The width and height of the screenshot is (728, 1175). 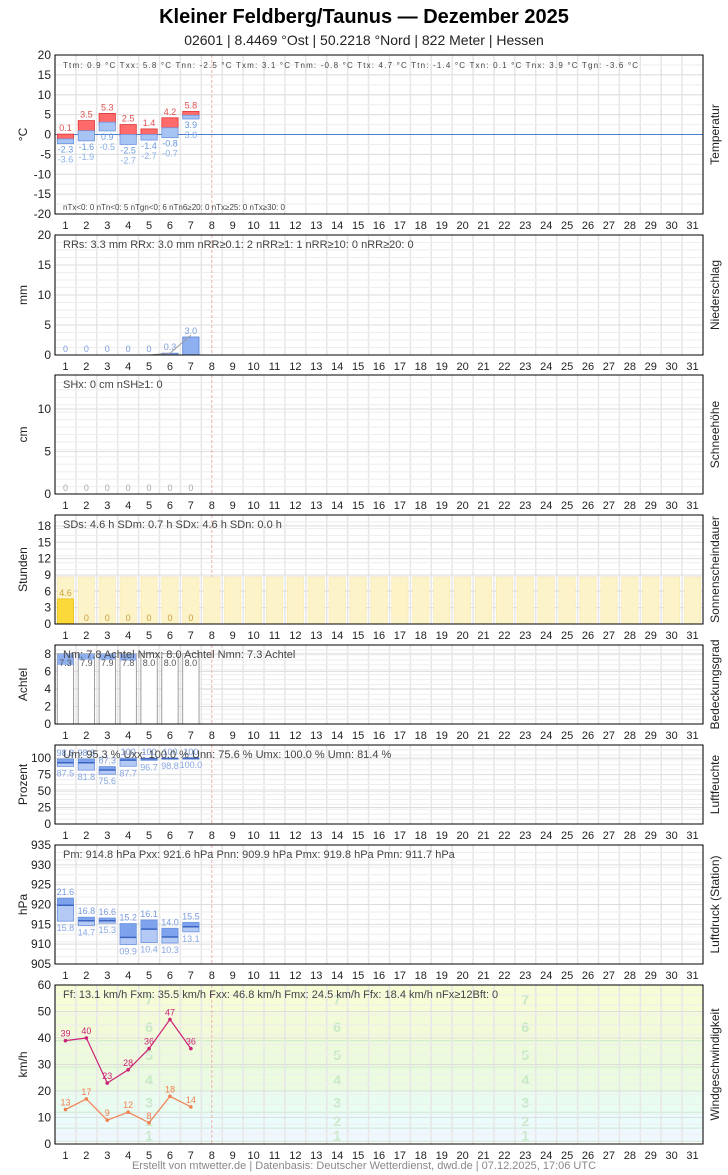 I want to click on x-tick-label: 5, so click(x=149, y=367).